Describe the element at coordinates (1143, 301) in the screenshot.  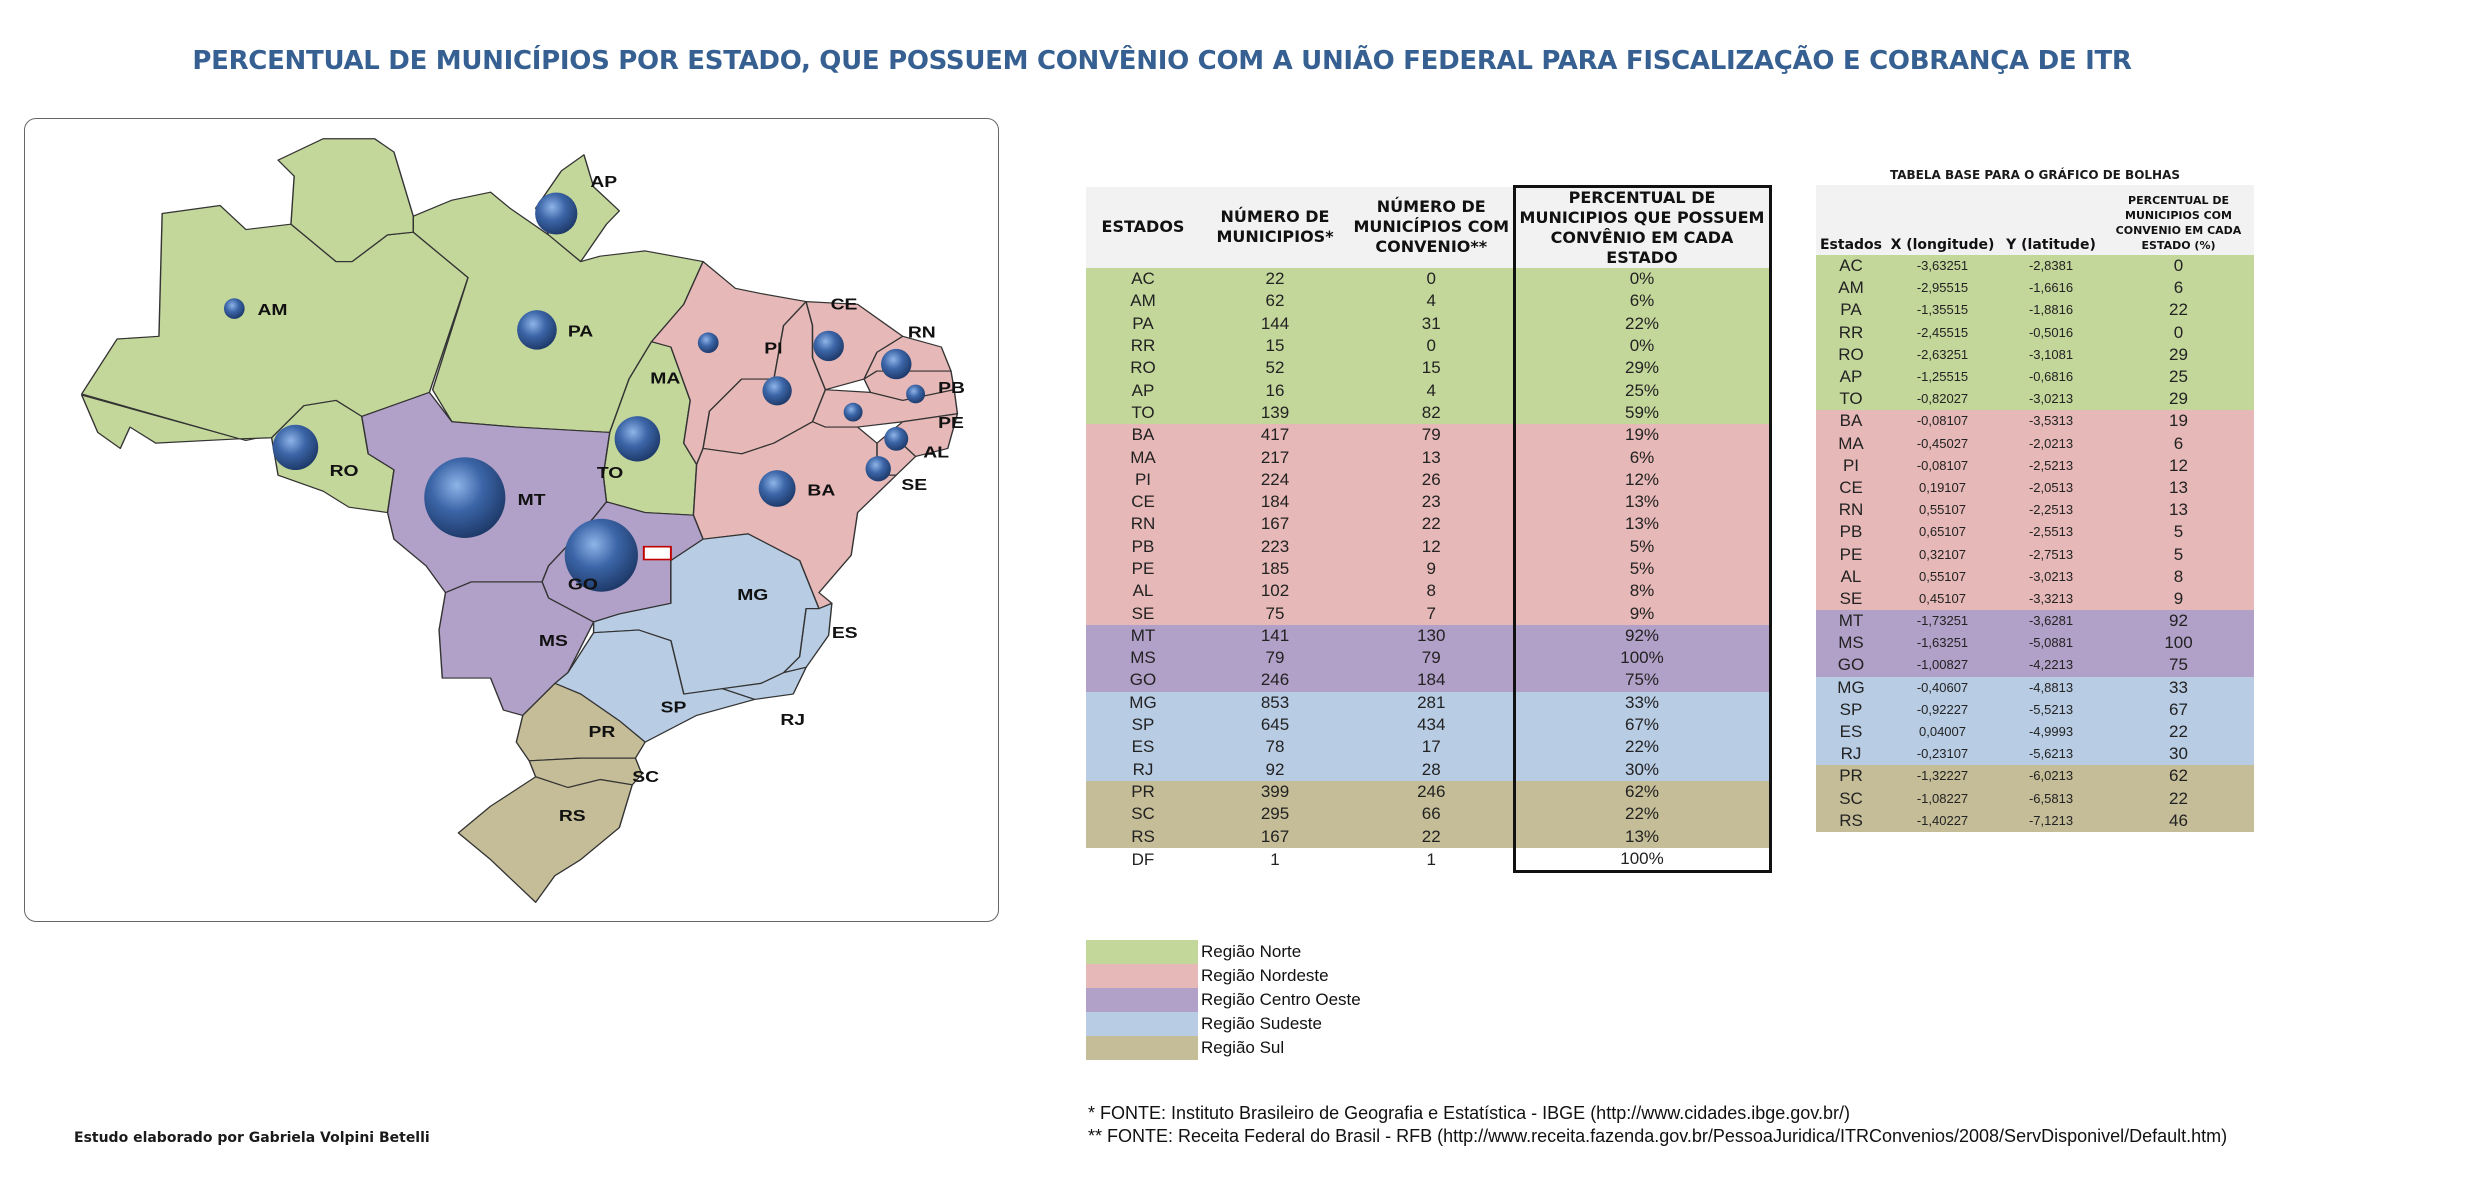
I see `state-cell: AM` at that location.